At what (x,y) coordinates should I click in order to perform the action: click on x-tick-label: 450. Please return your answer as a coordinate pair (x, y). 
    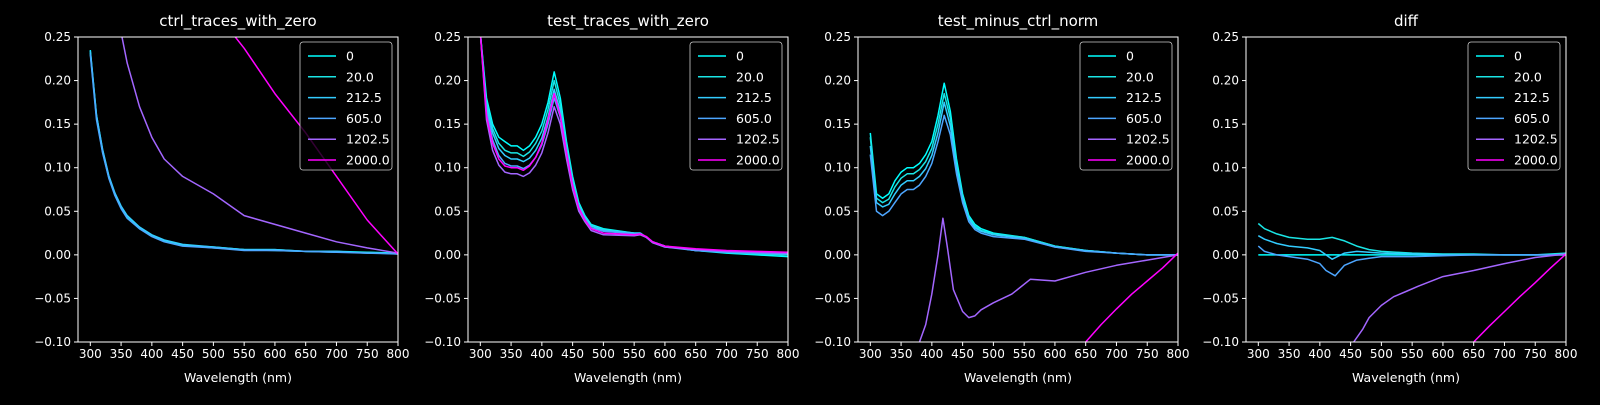
    Looking at the image, I should click on (1350, 354).